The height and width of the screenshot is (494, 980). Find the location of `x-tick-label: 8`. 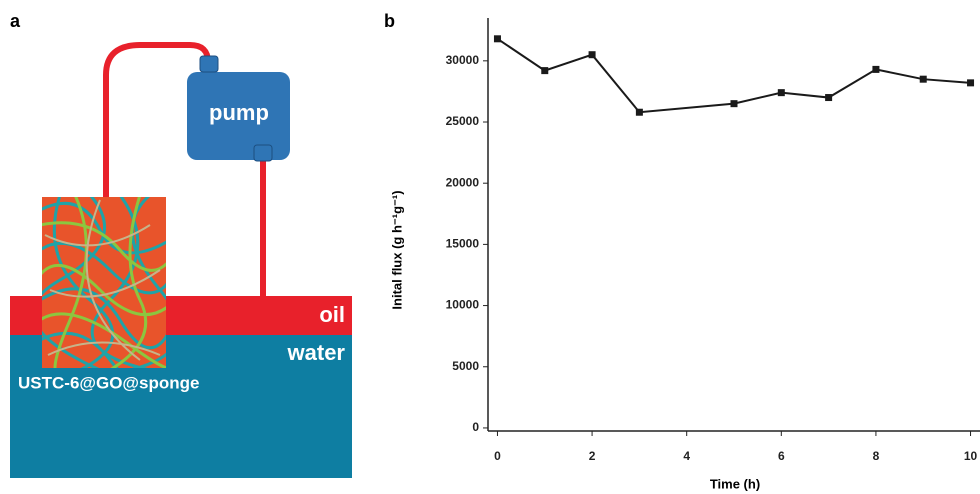

x-tick-label: 8 is located at coordinates (876, 456).